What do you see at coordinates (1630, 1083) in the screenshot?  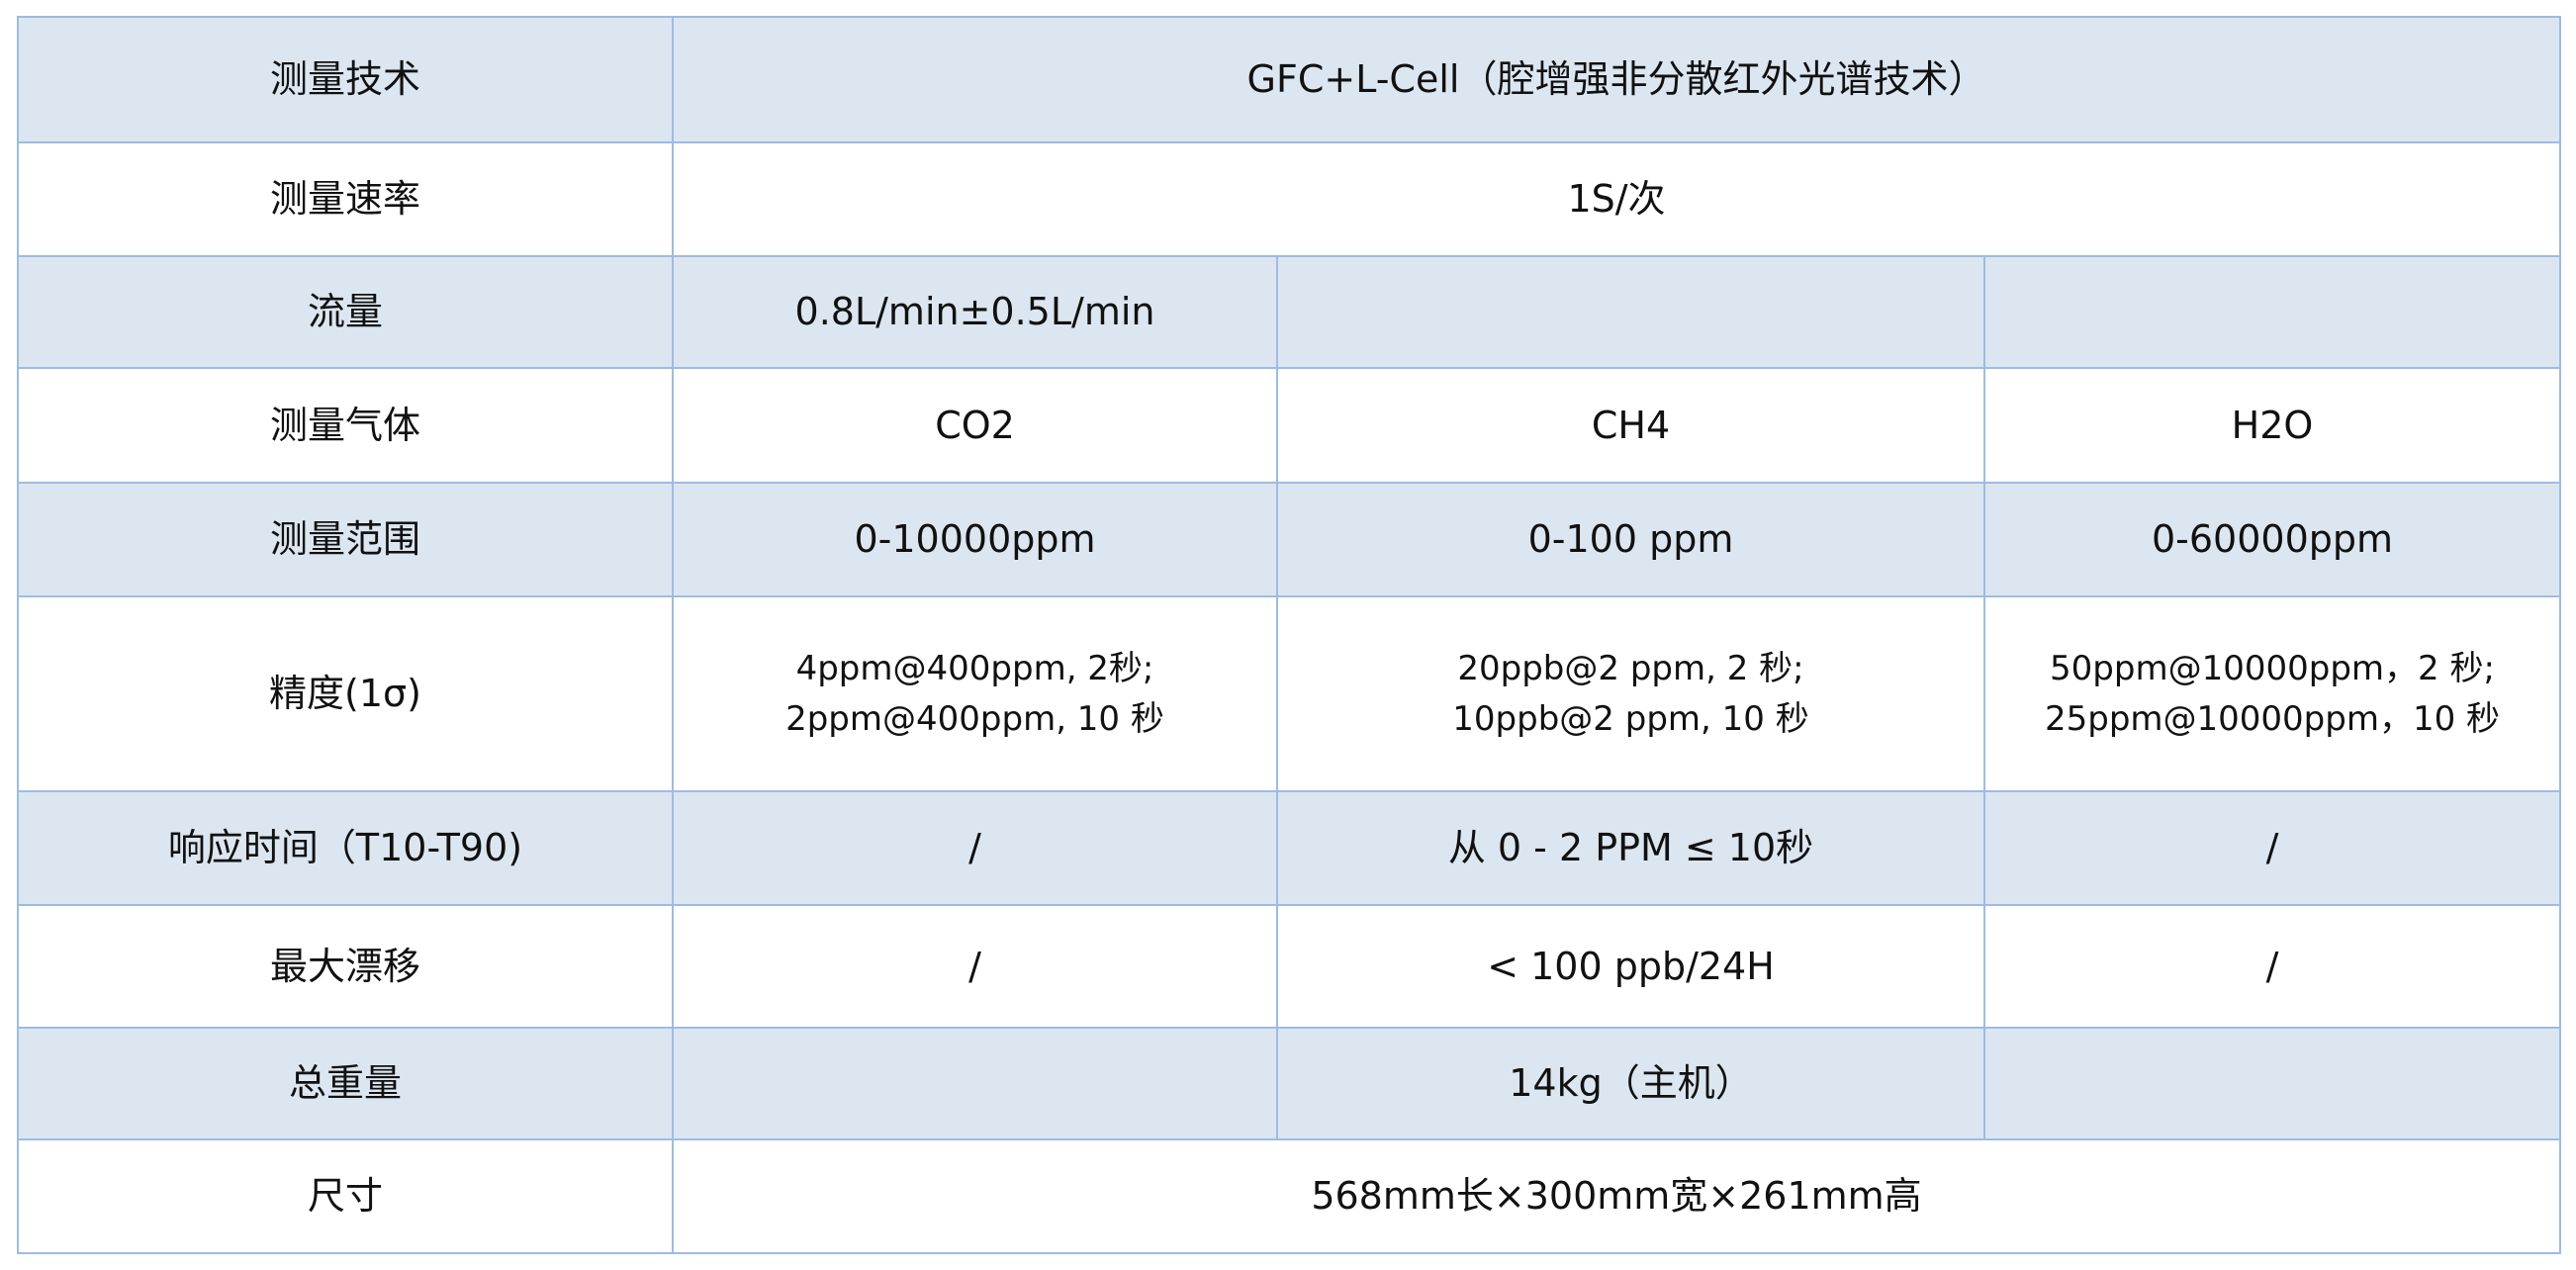 I see `cell: 14kg（主机）` at bounding box center [1630, 1083].